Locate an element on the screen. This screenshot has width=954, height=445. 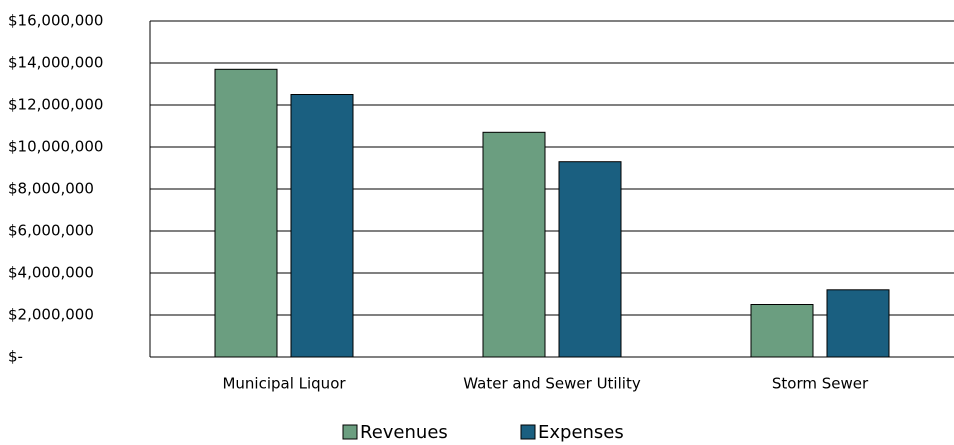
legend-label: Revenues is located at coordinates (404, 432).